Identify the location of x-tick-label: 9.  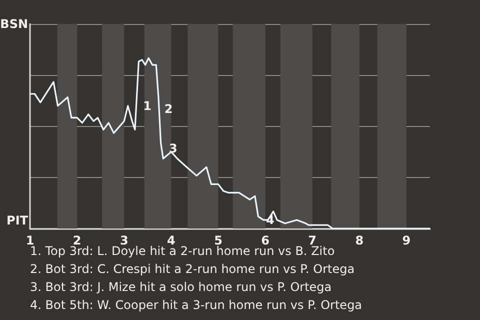
(406, 241).